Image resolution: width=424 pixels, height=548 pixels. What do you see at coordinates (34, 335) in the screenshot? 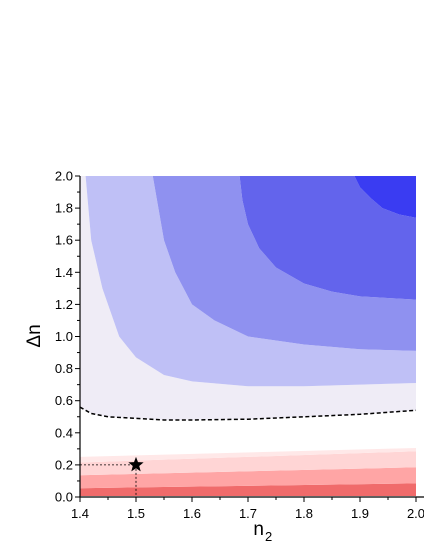
I see `y-axis-title: Δn` at bounding box center [34, 335].